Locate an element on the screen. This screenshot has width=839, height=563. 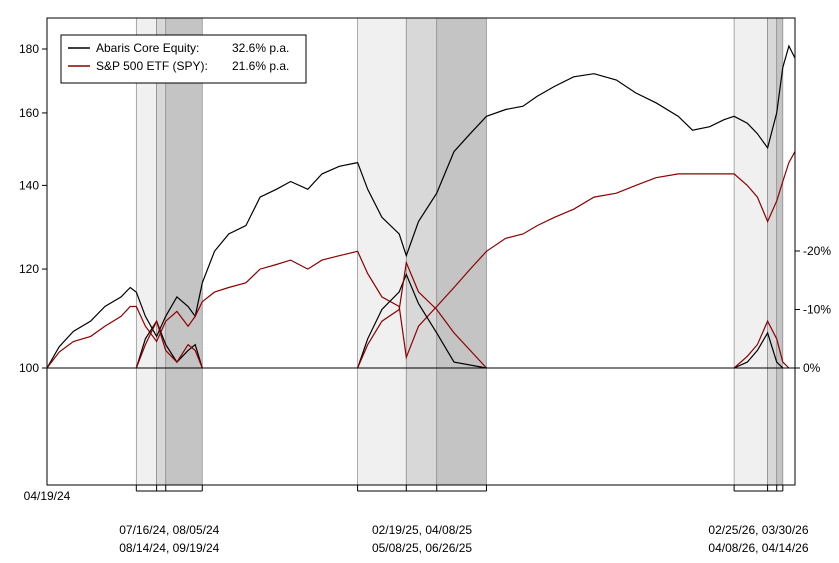
legend-label: Abaris Core Equity: is located at coordinates (147, 48).